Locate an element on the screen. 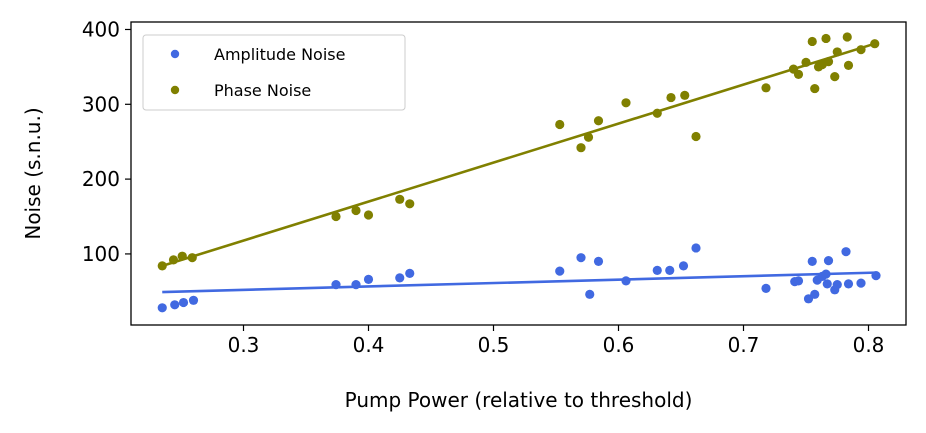 The height and width of the screenshot is (433, 926). x-tick-label: 0.8 is located at coordinates (869, 345).